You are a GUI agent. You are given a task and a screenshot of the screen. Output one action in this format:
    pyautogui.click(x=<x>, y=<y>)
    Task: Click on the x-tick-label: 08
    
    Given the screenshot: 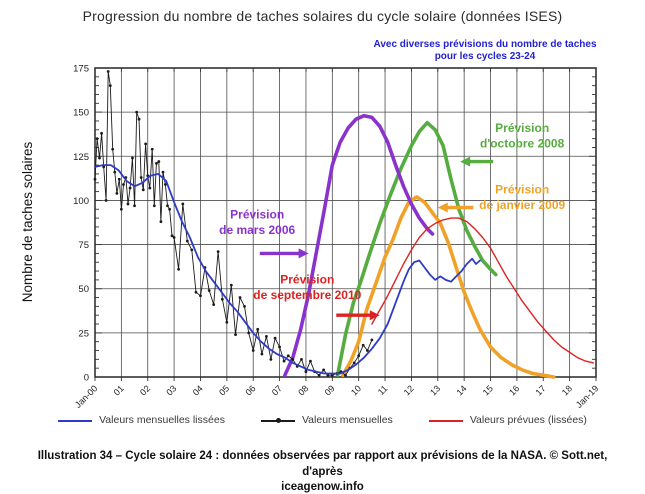 What is the action you would take?
    pyautogui.click(x=303, y=390)
    